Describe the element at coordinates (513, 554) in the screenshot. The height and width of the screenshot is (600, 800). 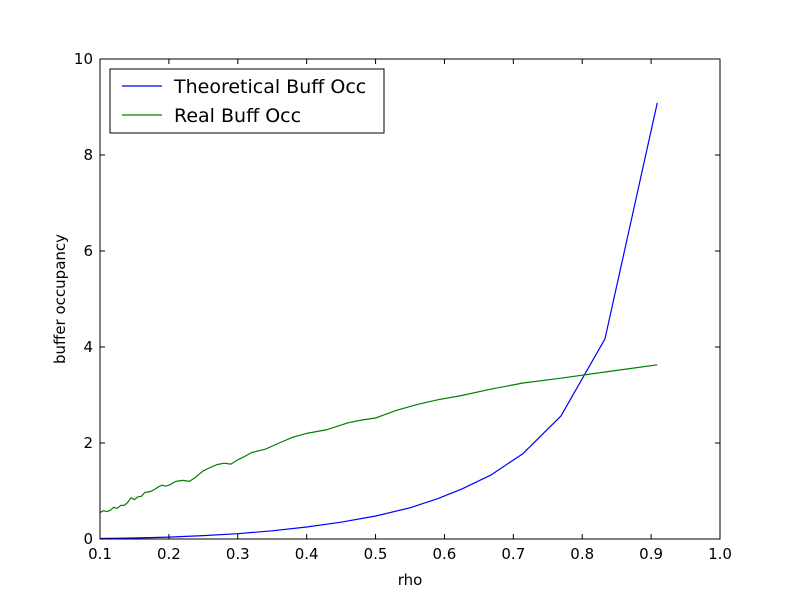
I see `x-tick-label: 0.7` at that location.